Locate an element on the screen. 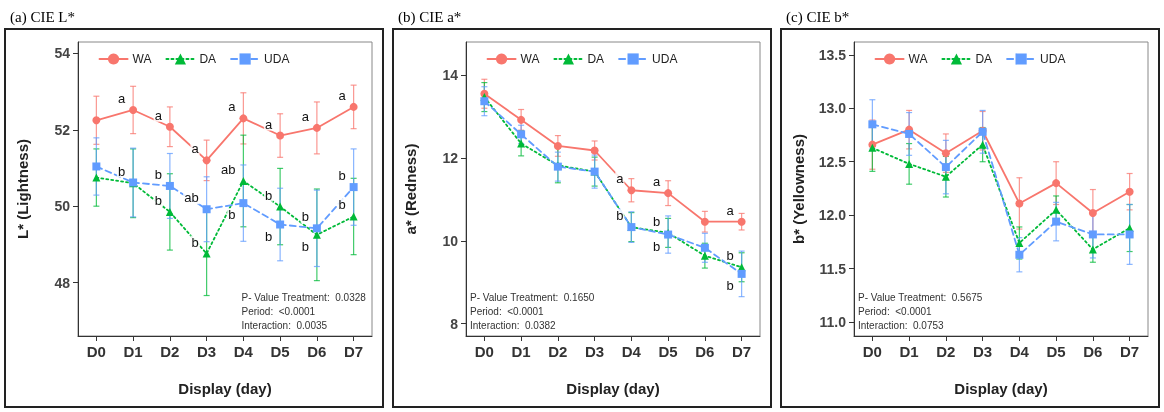  y-axis-title: a* (Redness) is located at coordinates (410, 189).